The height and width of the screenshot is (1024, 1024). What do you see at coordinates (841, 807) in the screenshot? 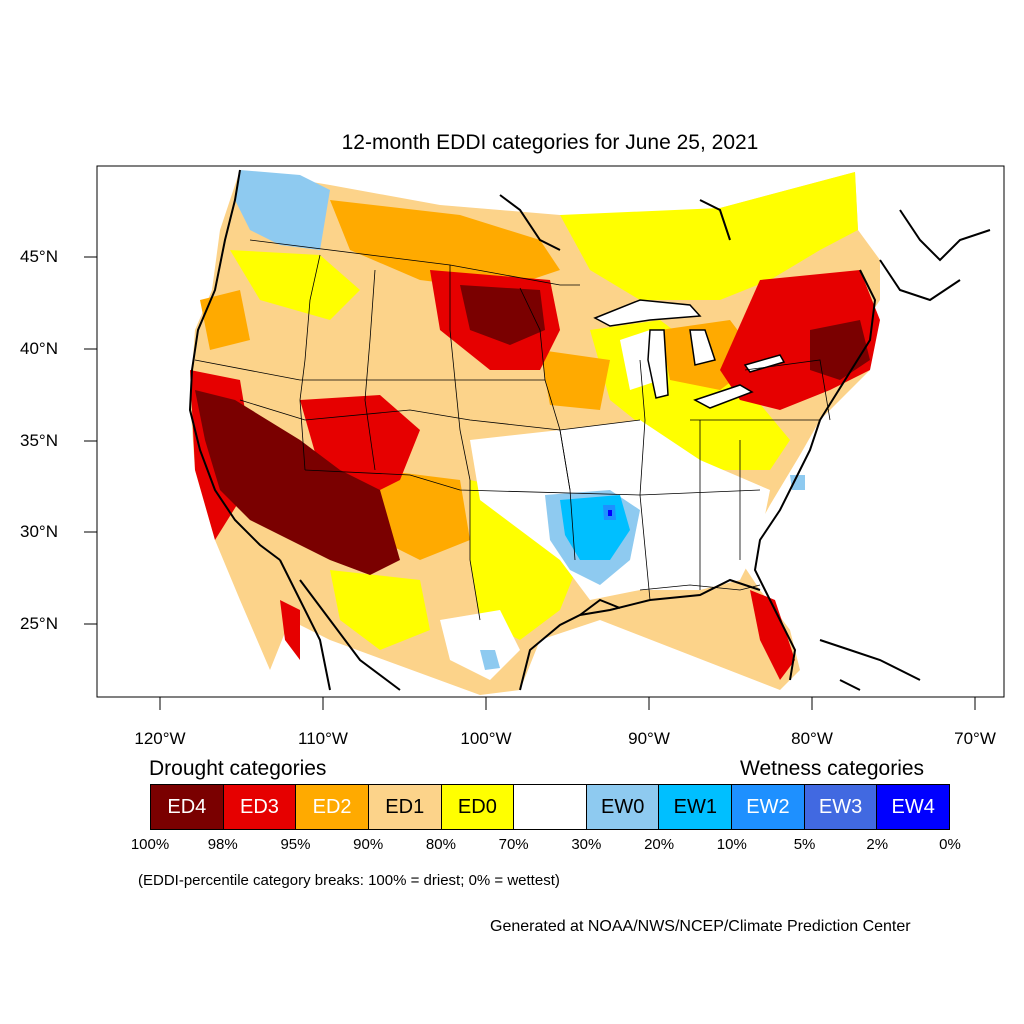
I see `legend-segment-ew3: EW3` at bounding box center [841, 807].